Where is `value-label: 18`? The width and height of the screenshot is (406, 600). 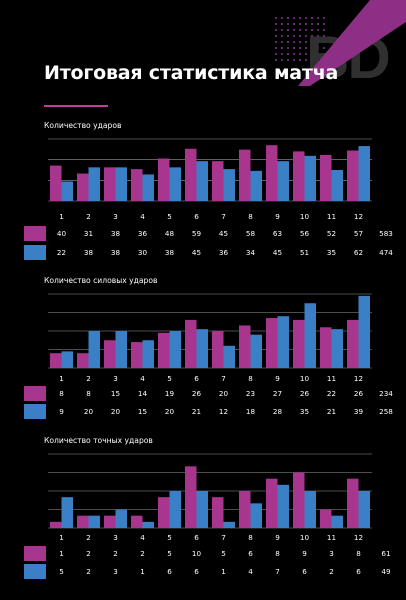 value-label: 18 is located at coordinates (251, 411).